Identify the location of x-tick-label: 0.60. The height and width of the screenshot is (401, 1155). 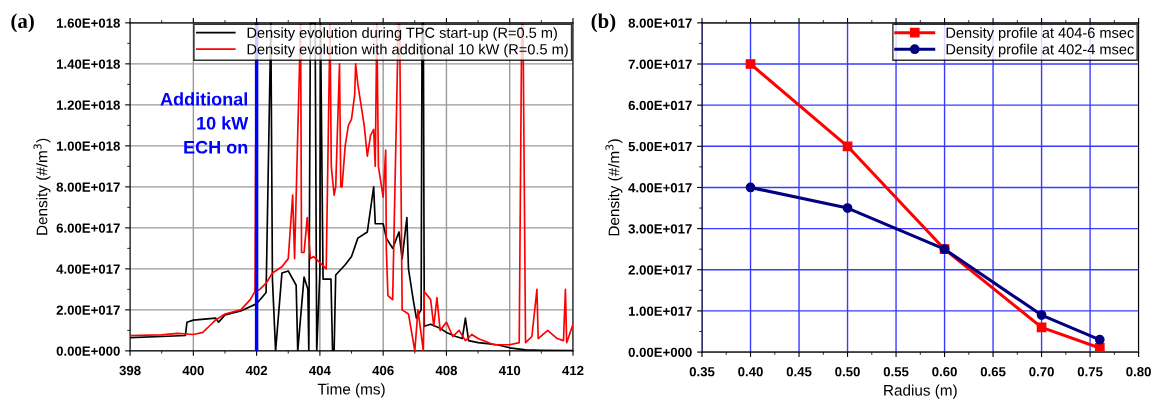
(944, 372).